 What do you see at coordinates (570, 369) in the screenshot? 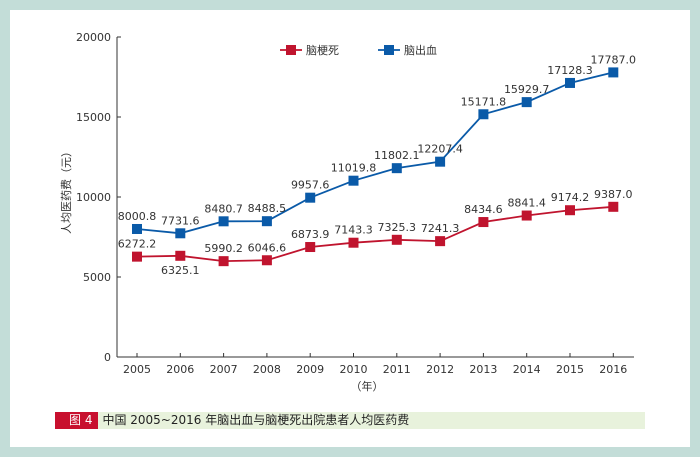
I see `x-tick-label: 2015` at bounding box center [570, 369].